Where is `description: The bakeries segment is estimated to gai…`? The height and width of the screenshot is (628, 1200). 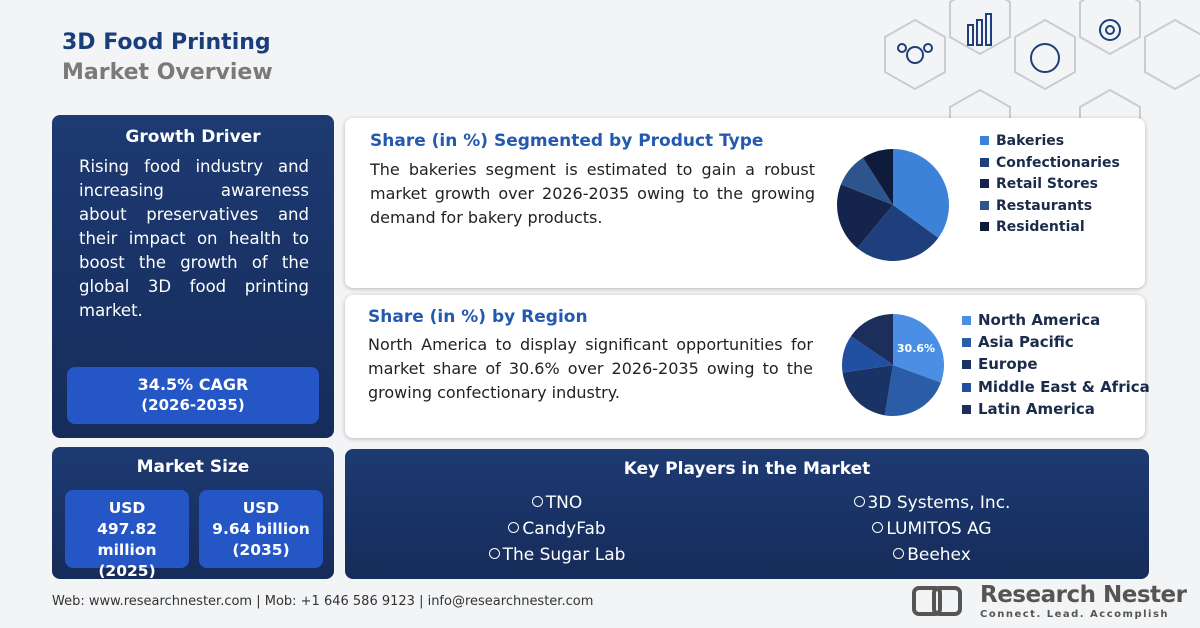 description: The bakeries segment is estimated to gai… is located at coordinates (592, 193).